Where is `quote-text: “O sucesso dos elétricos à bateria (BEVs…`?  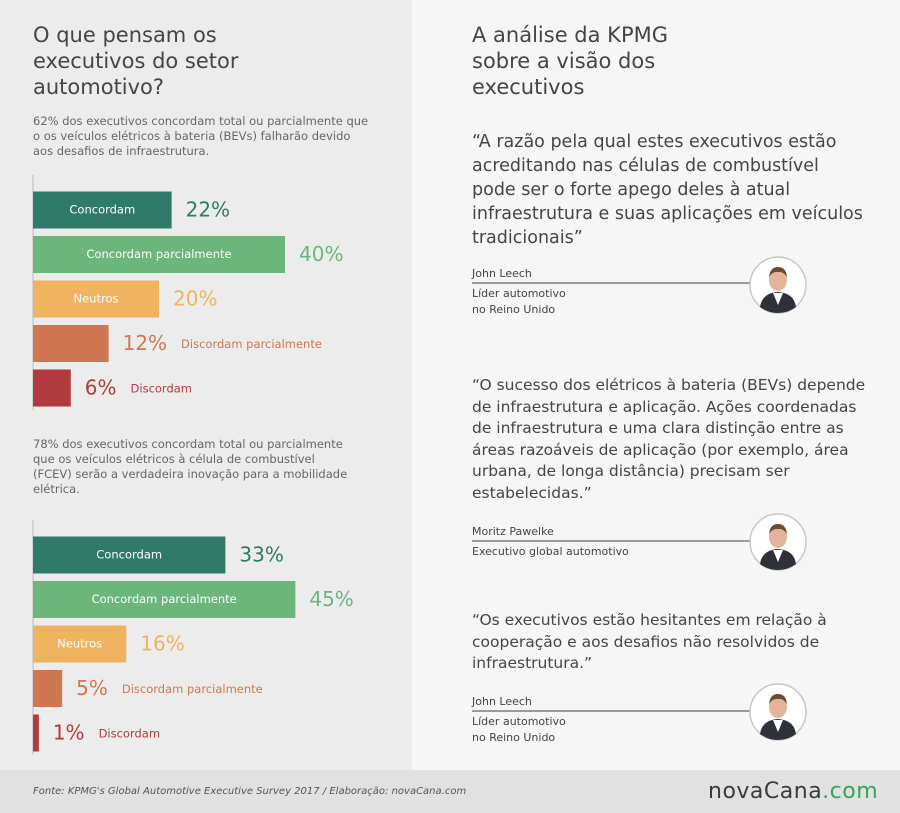
quote-text: “O sucesso dos elétricos à bateria (BEVs… is located at coordinates (669, 439).